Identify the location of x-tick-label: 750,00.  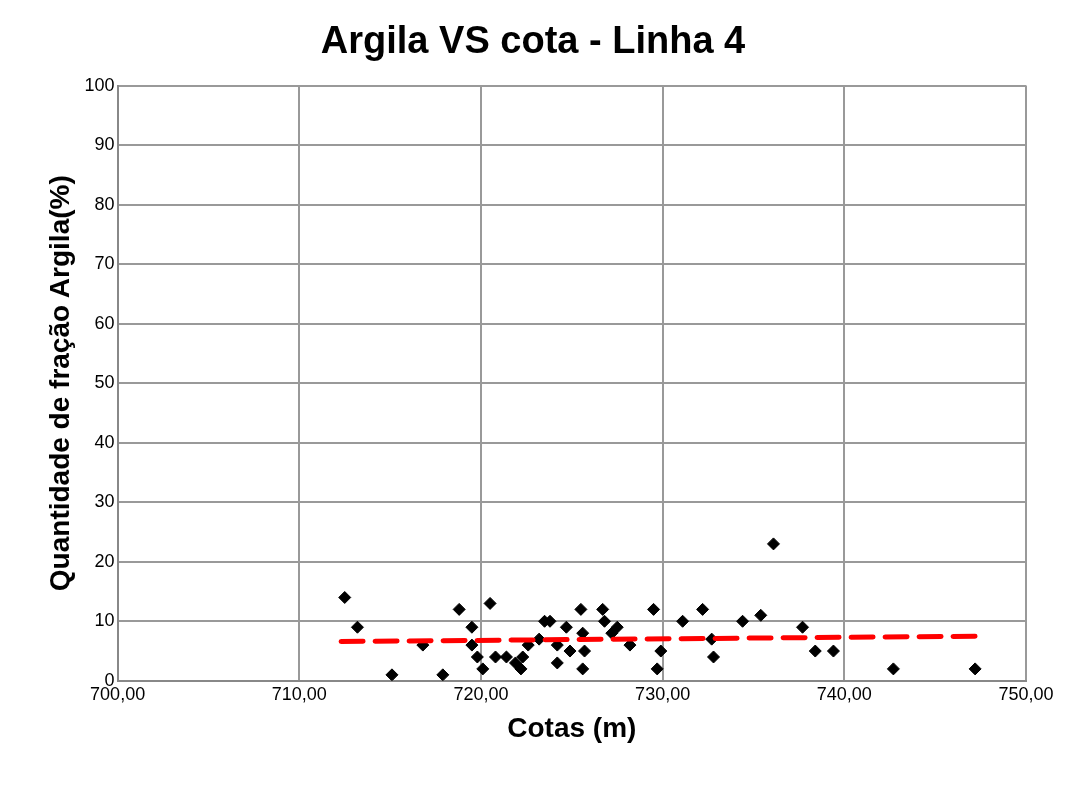
(1026, 693).